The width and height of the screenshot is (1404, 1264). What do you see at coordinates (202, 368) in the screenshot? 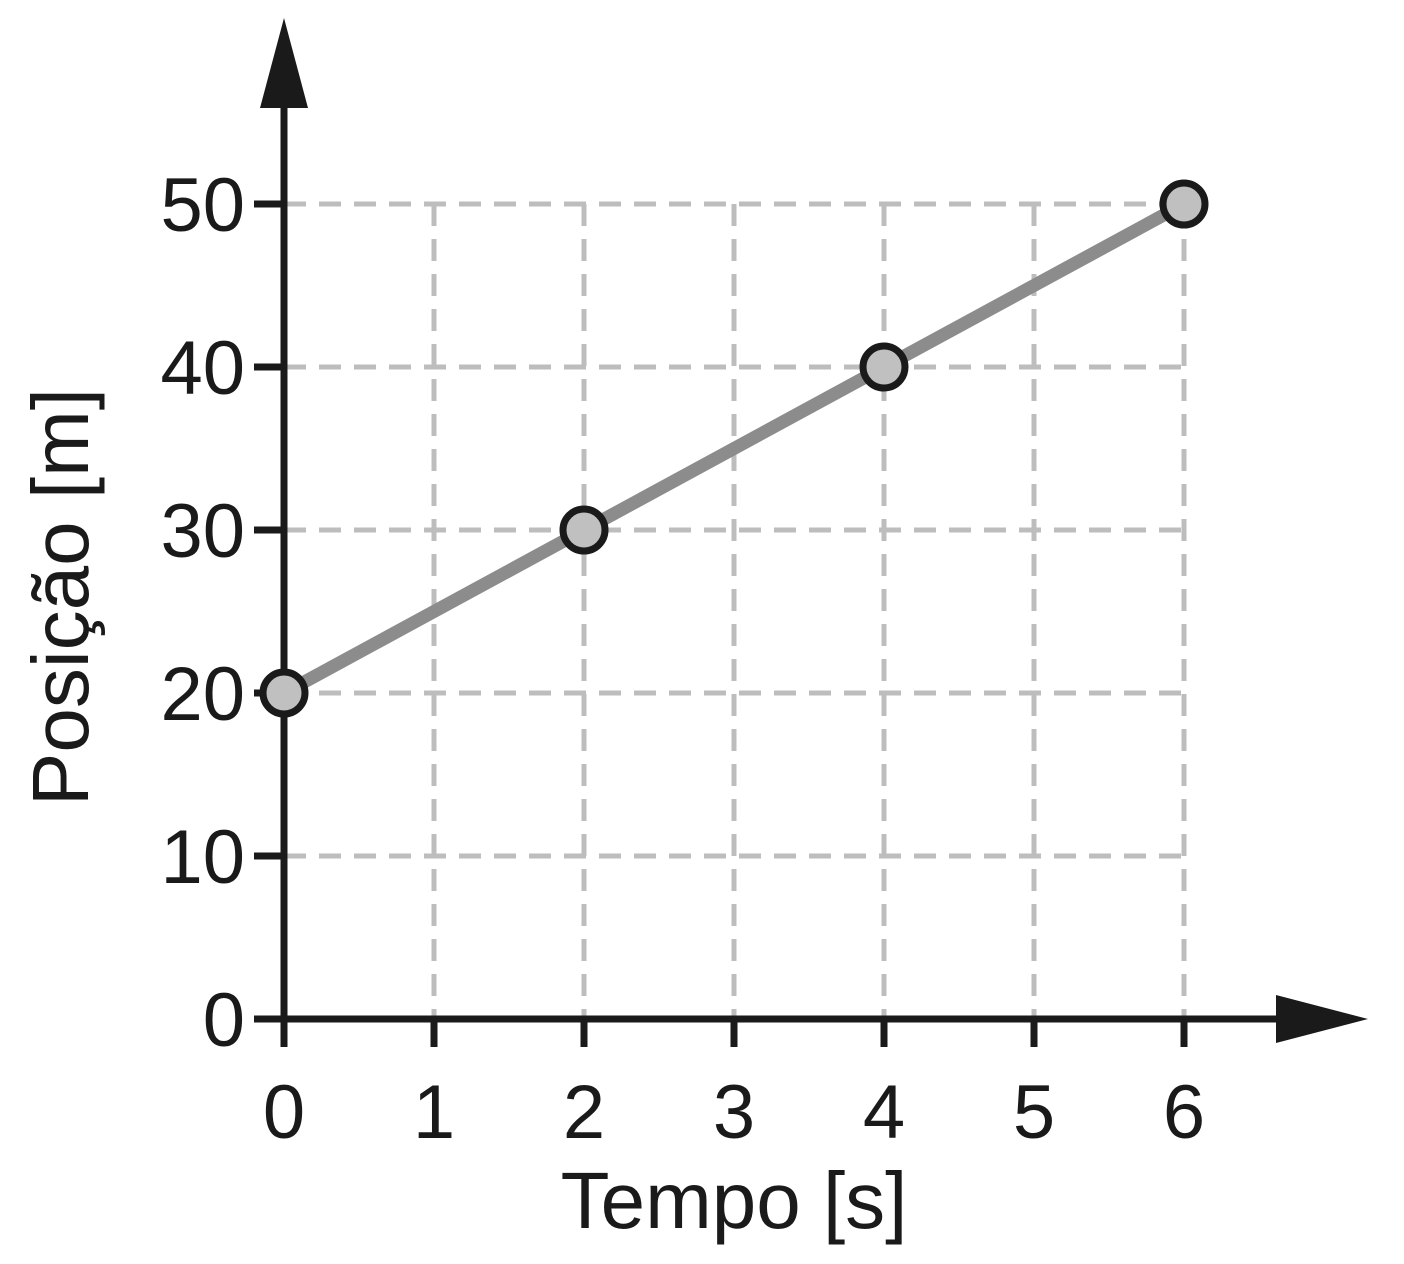
I see `y-tick-label-40: 40` at bounding box center [202, 368].